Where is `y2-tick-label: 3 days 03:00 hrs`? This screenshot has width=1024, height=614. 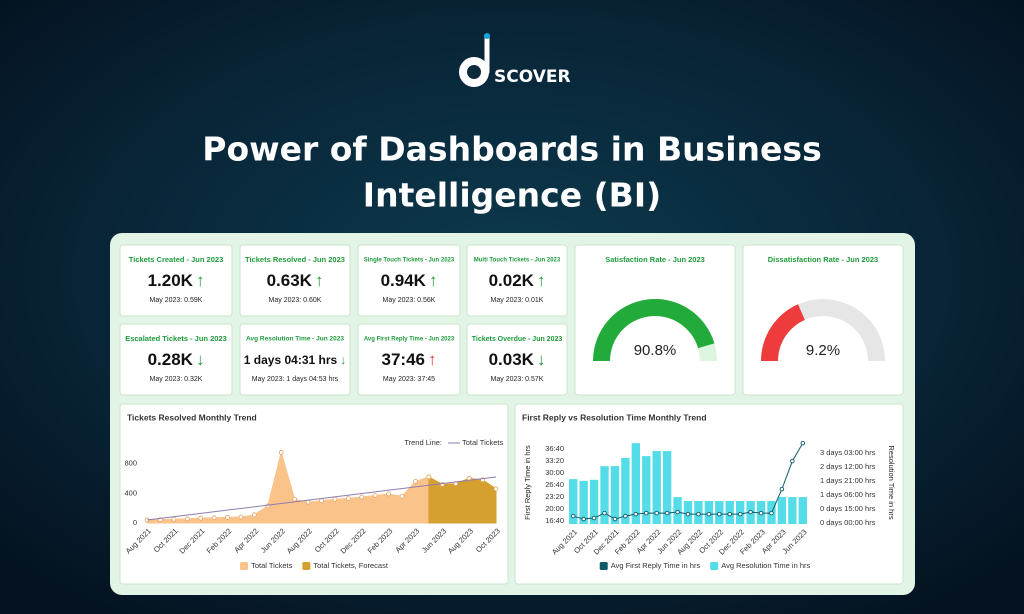 y2-tick-label: 3 days 03:00 hrs is located at coordinates (848, 452).